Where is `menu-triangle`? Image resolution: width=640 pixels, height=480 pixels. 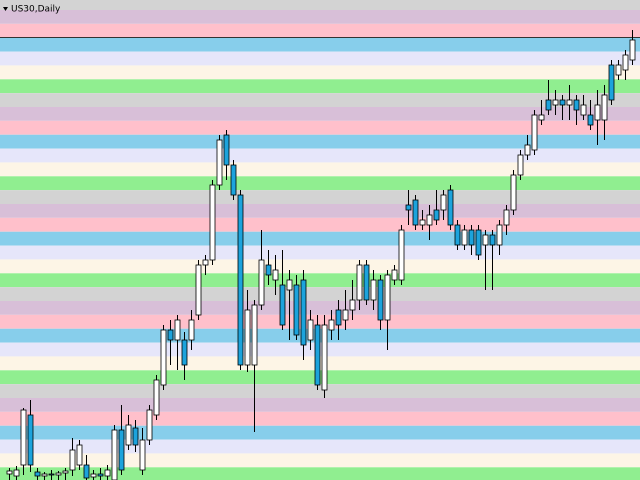 menu-triangle is located at coordinates (5, 9).